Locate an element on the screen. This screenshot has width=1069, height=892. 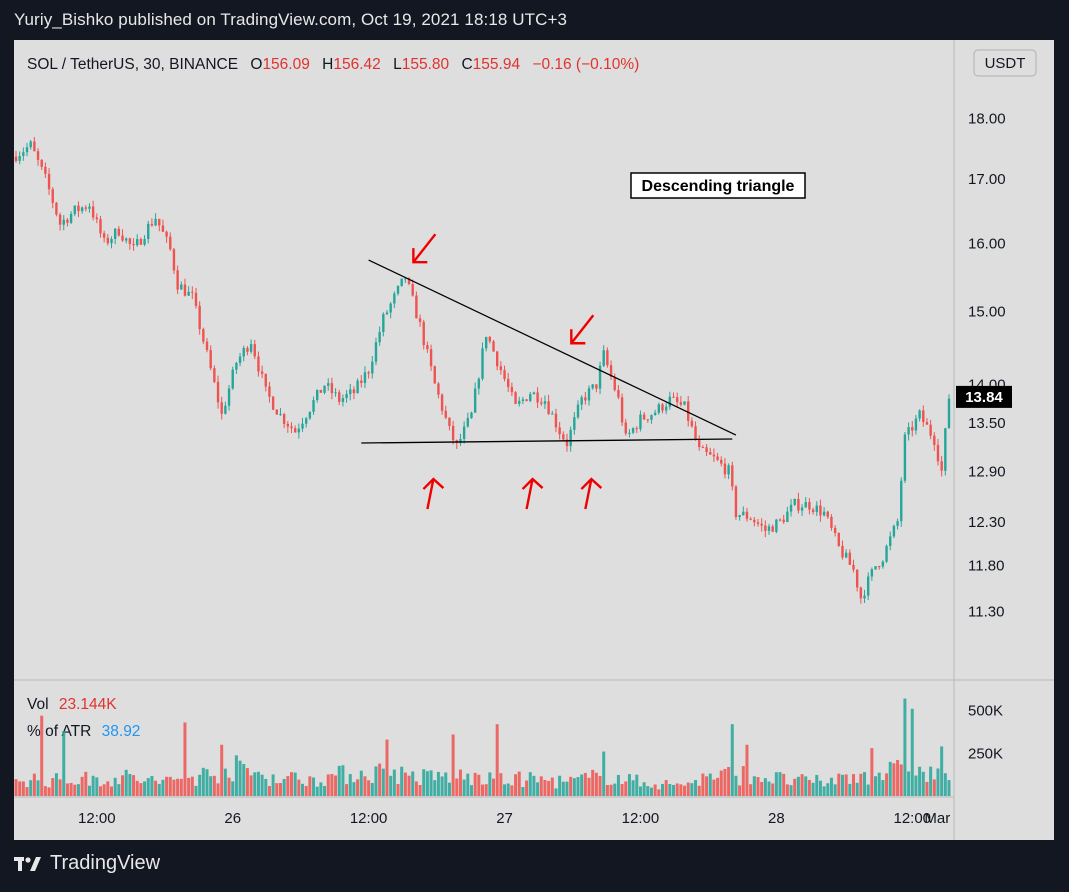
vol-value: 23.144K is located at coordinates (88, 704).